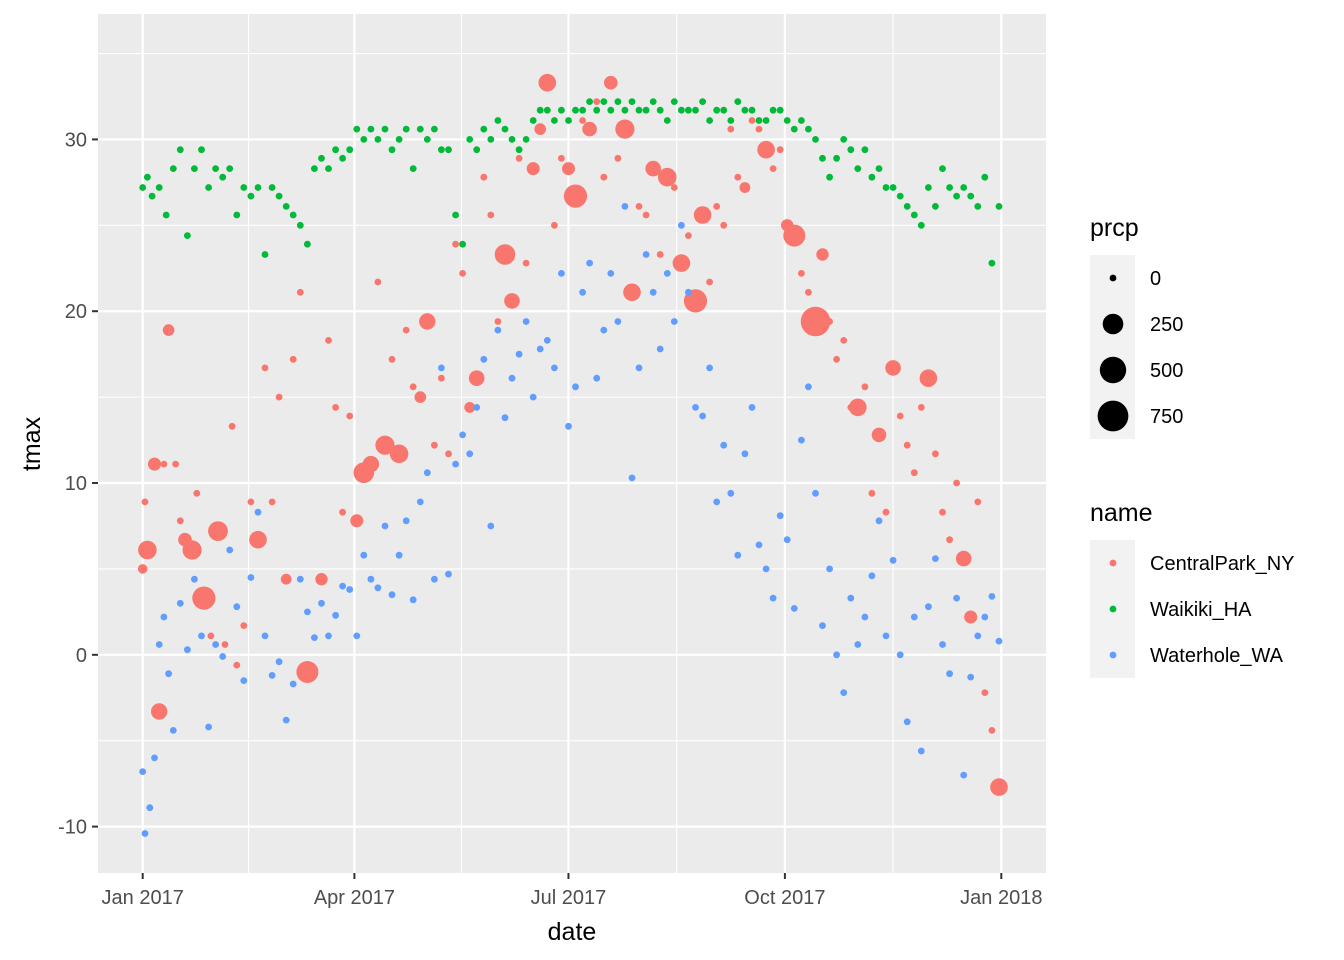  Describe the element at coordinates (1217, 656) in the screenshot. I see `color-legend-label: Waterhole_WA` at that location.